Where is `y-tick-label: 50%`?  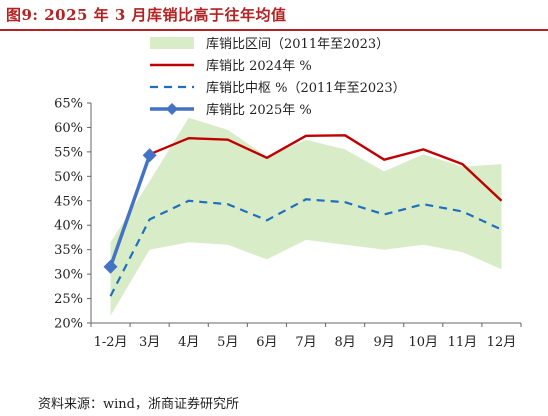 y-tick-label: 50% is located at coordinates (68, 177).